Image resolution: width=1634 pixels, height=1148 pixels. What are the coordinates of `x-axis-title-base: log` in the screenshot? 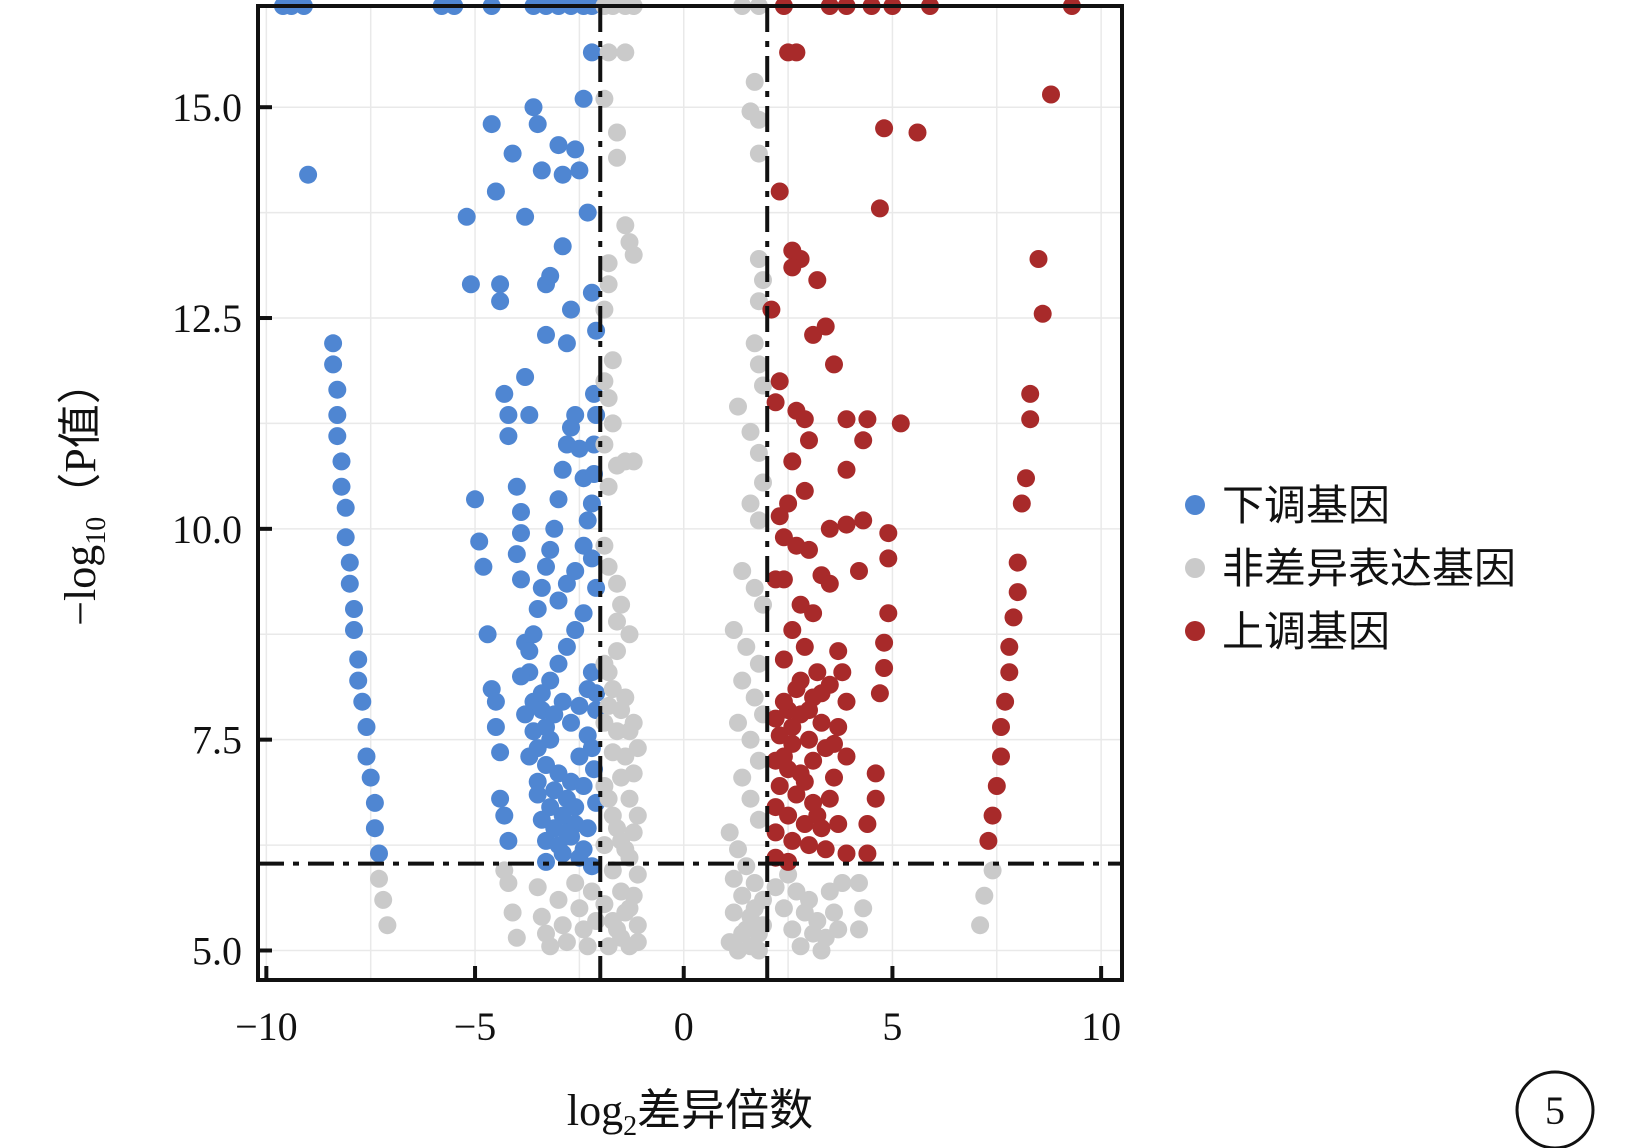 It's located at (595, 1110).